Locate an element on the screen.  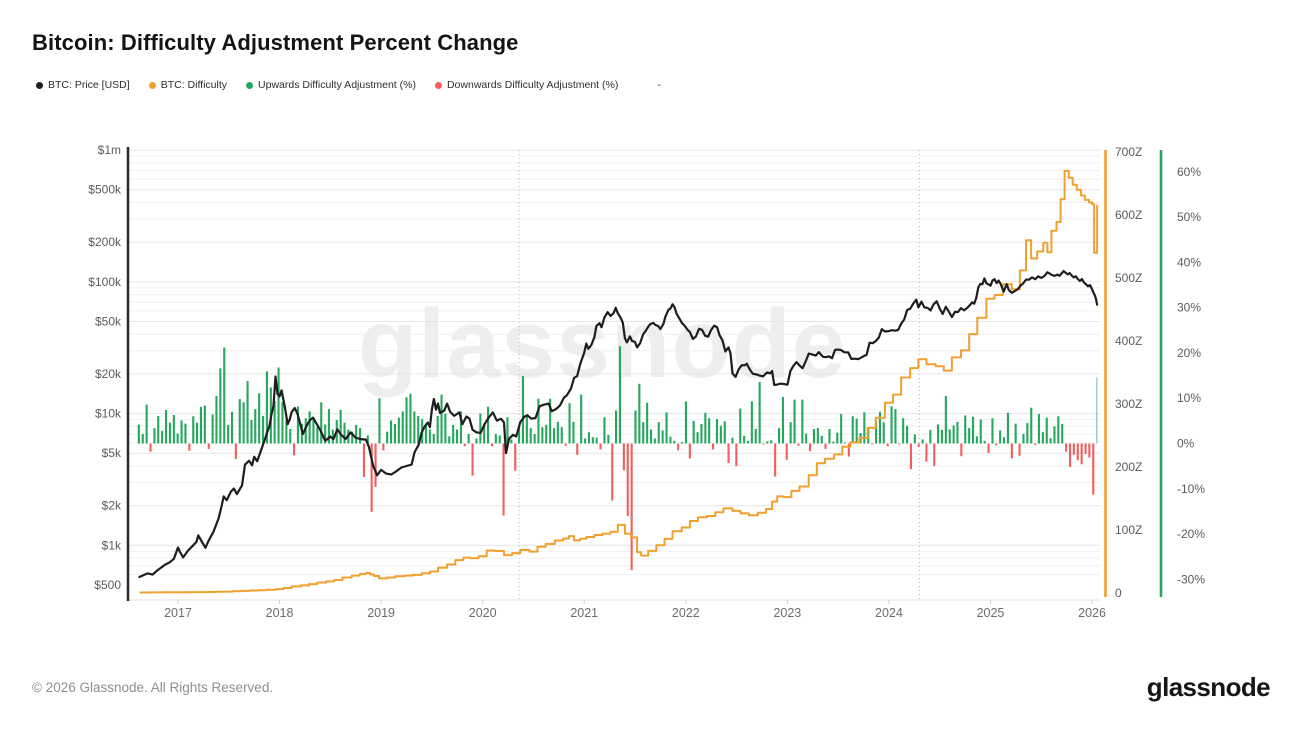
legend-label: Upwards Difficulty Adjustment (%) is located at coordinates (337, 85).